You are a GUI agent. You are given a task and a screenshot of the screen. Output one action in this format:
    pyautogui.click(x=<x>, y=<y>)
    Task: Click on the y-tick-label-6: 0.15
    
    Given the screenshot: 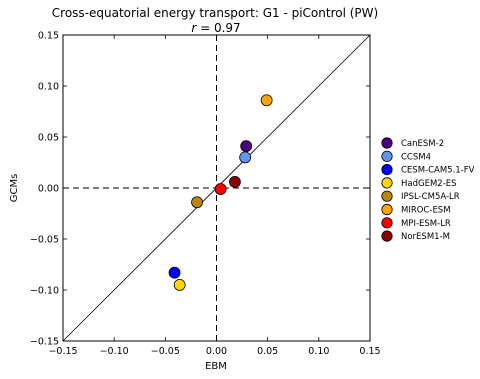 What is the action you would take?
    pyautogui.click(x=48, y=36)
    